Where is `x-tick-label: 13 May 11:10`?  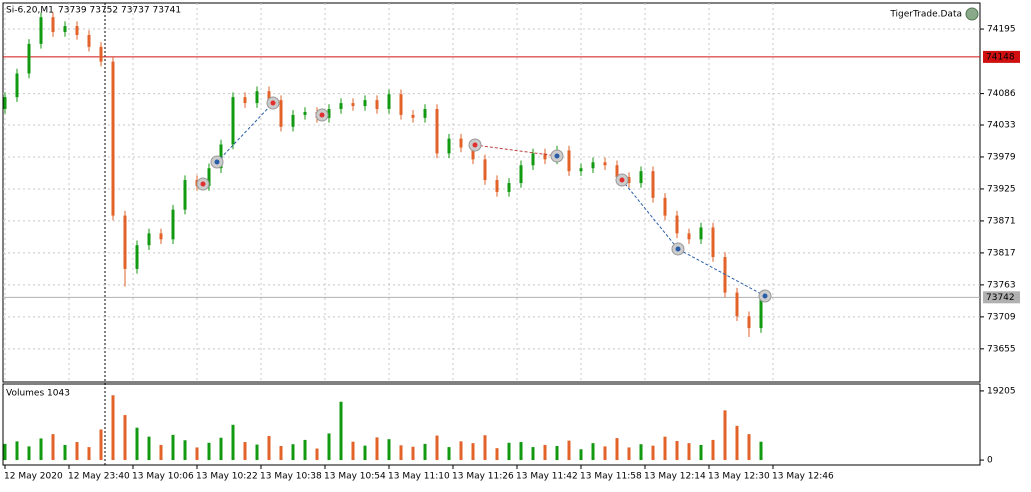 x-tick-label: 13 May 11:10 is located at coordinates (419, 477).